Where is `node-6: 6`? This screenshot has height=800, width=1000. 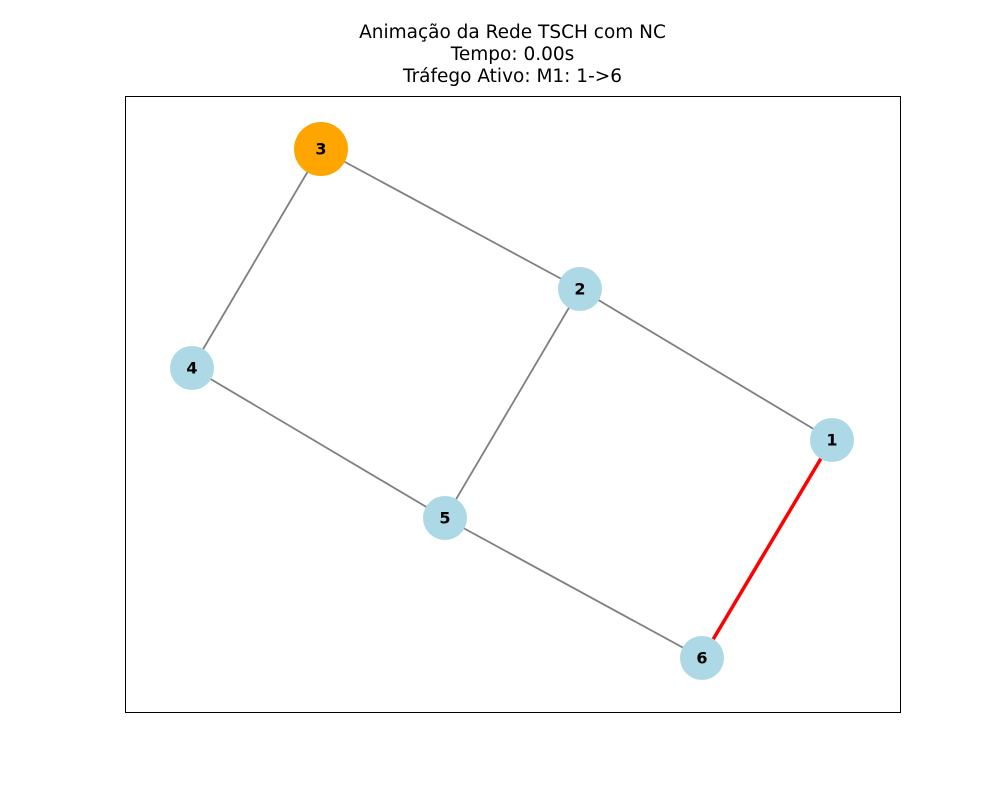
node-6: 6 is located at coordinates (702, 658).